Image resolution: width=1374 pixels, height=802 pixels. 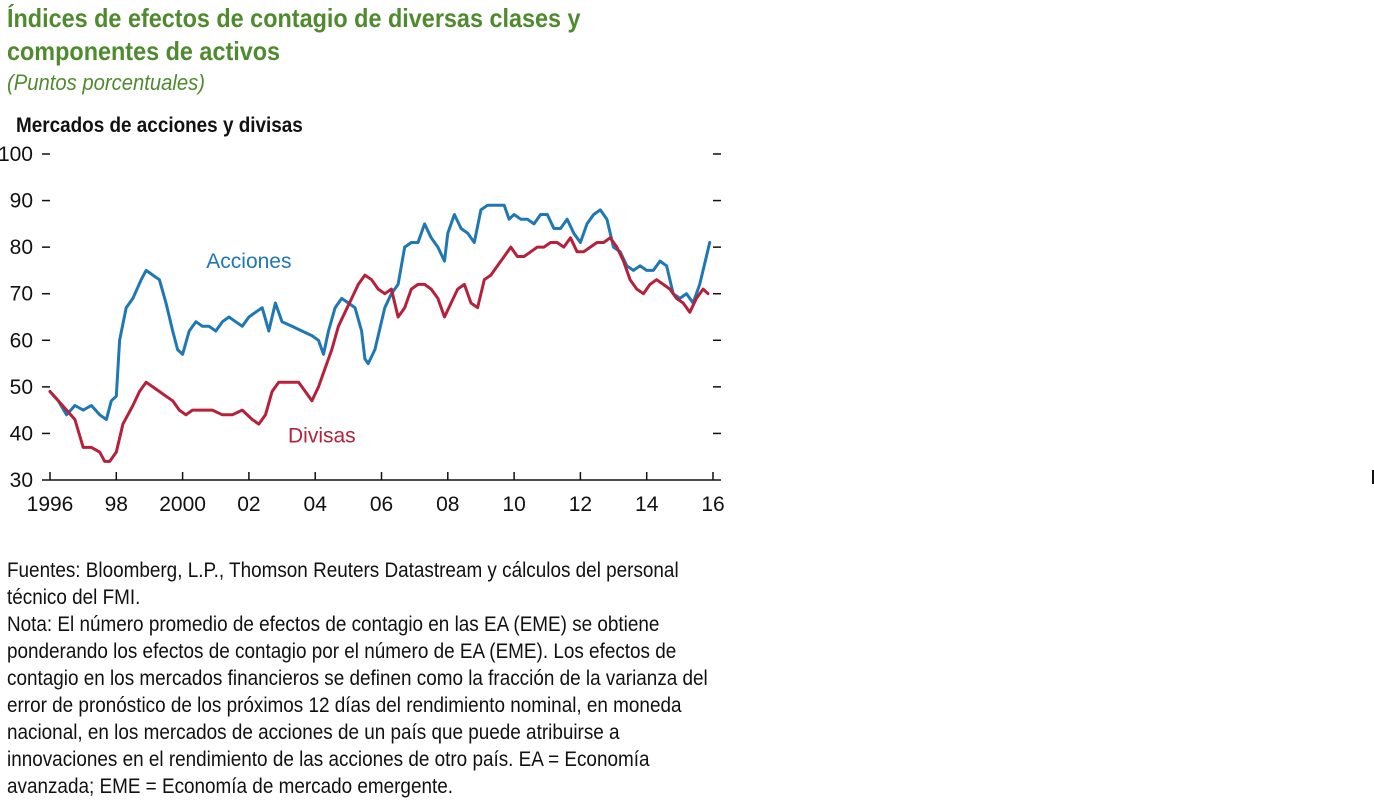 What do you see at coordinates (513, 504) in the screenshot?
I see `x-tick-label: 10` at bounding box center [513, 504].